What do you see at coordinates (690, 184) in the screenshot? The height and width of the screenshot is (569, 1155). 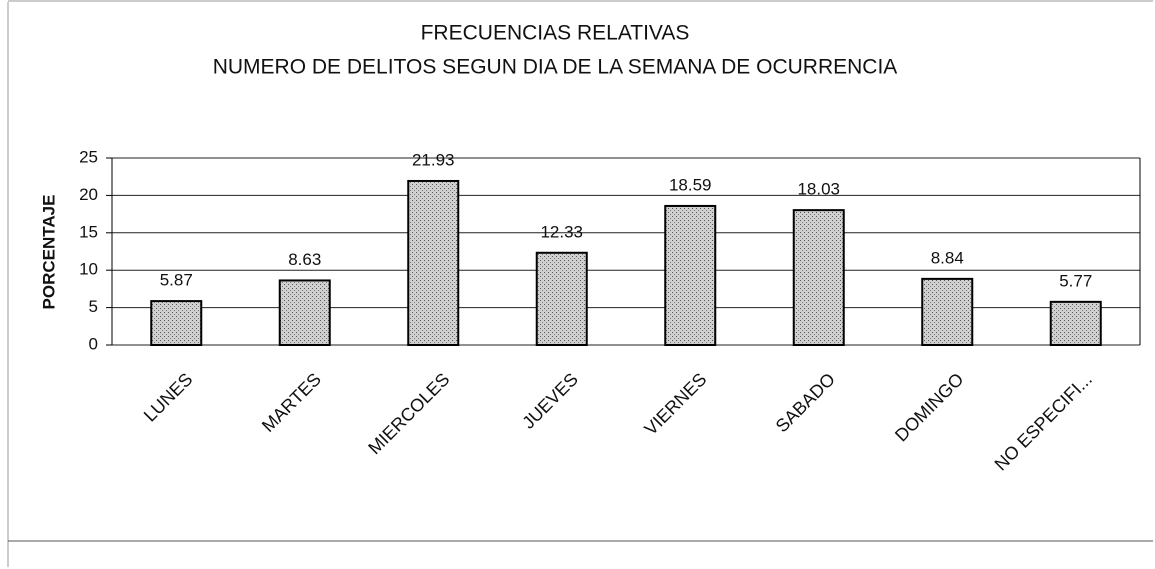 I see `value-label: 18.59` at bounding box center [690, 184].